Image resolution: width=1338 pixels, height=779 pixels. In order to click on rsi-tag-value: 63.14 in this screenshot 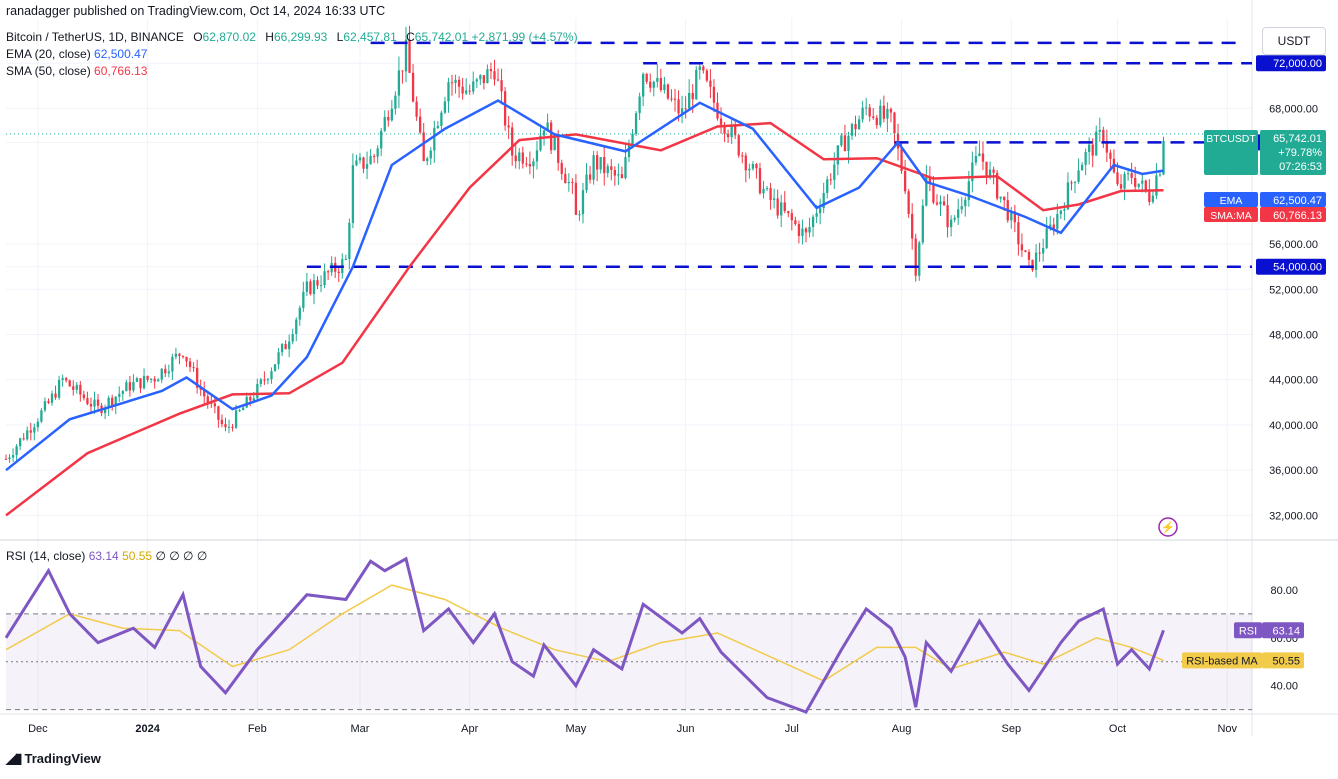, I will do `click(1286, 631)`.